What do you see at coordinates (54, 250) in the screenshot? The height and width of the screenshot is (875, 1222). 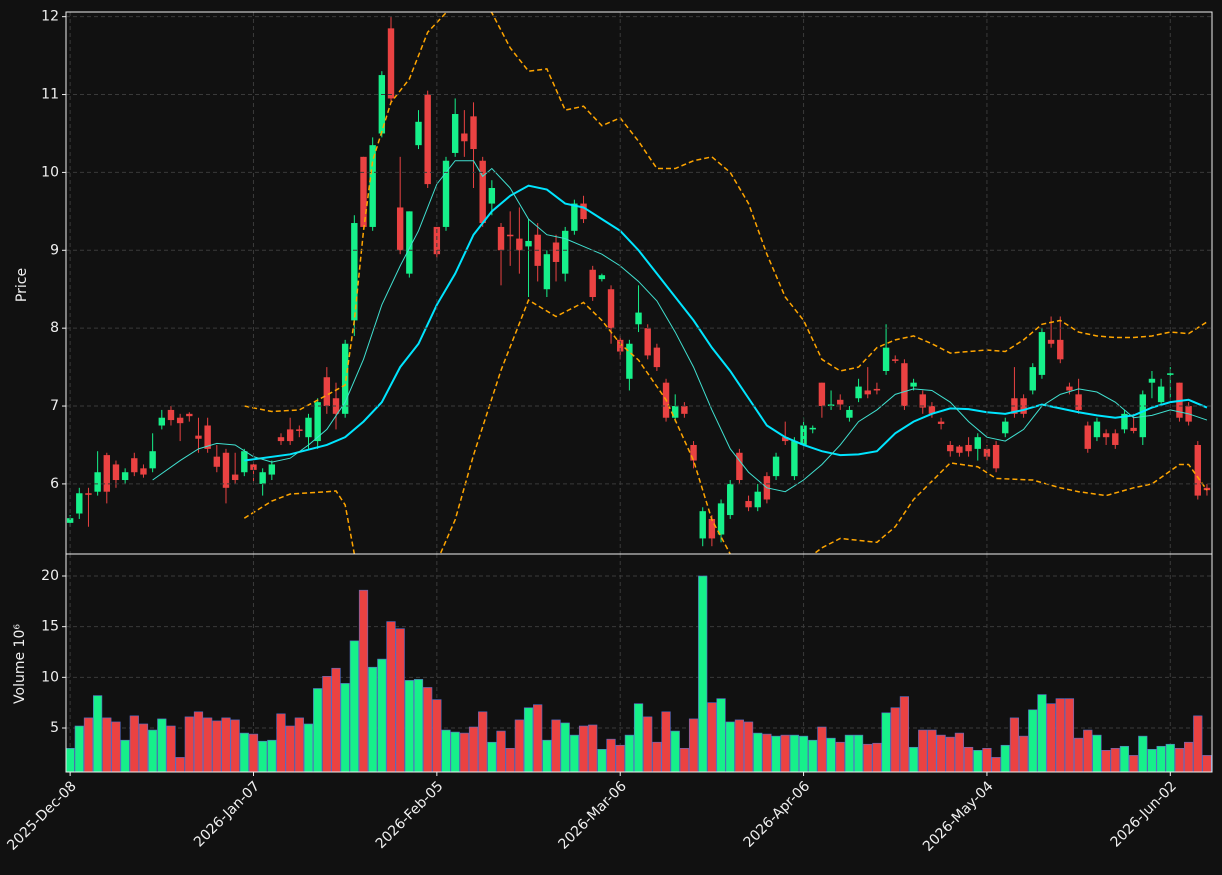 I see `y-tick-label: 9` at bounding box center [54, 250].